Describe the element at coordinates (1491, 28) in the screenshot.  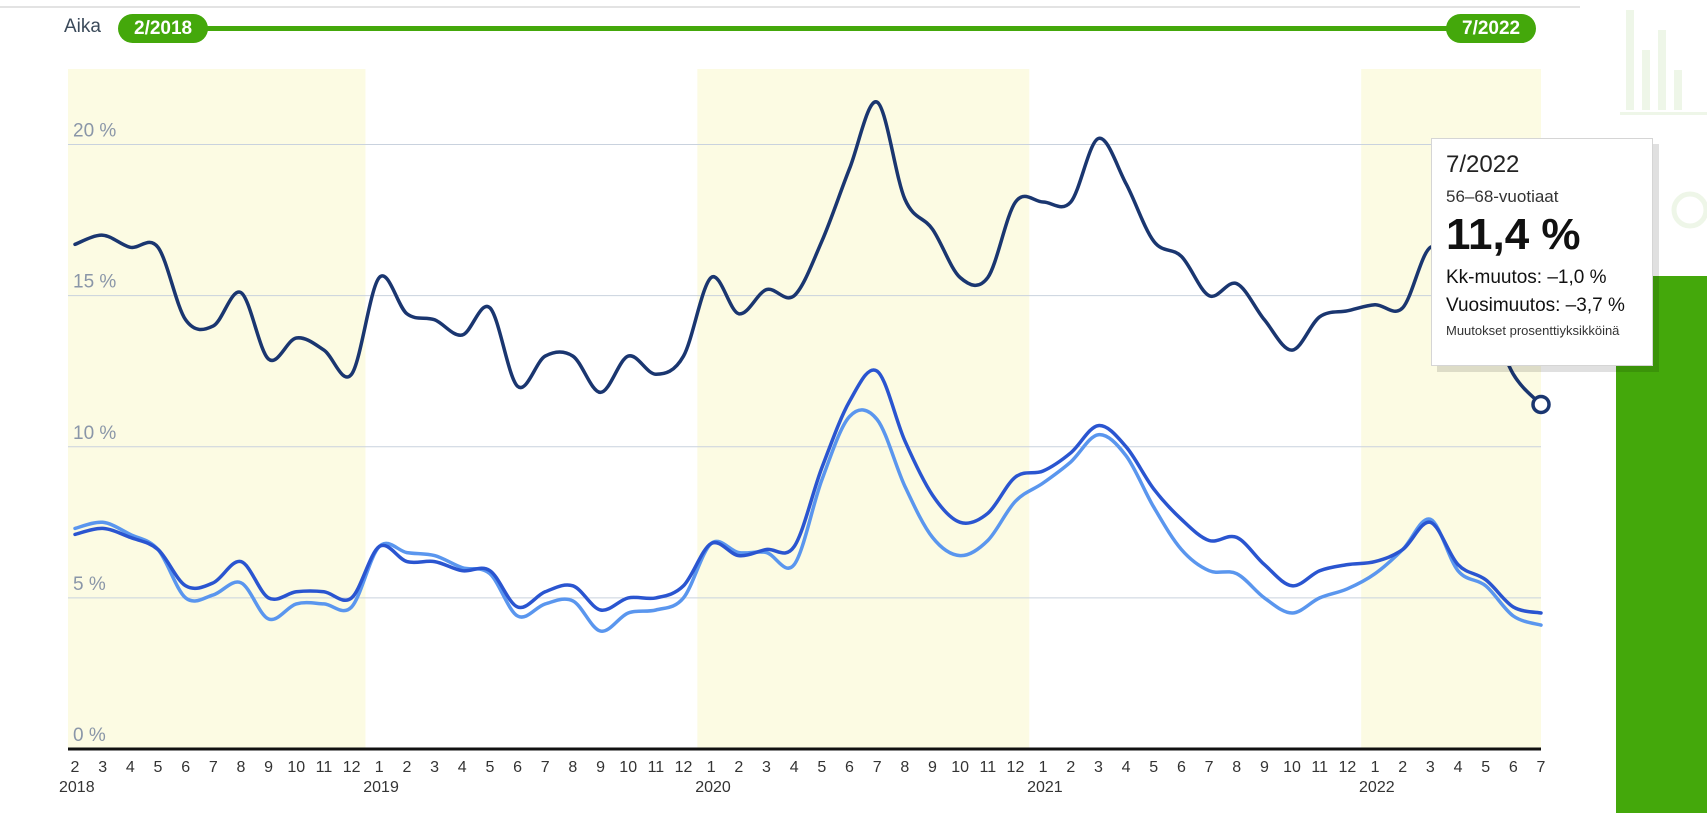
I see `time-range-end-handle: 7/2022` at that location.